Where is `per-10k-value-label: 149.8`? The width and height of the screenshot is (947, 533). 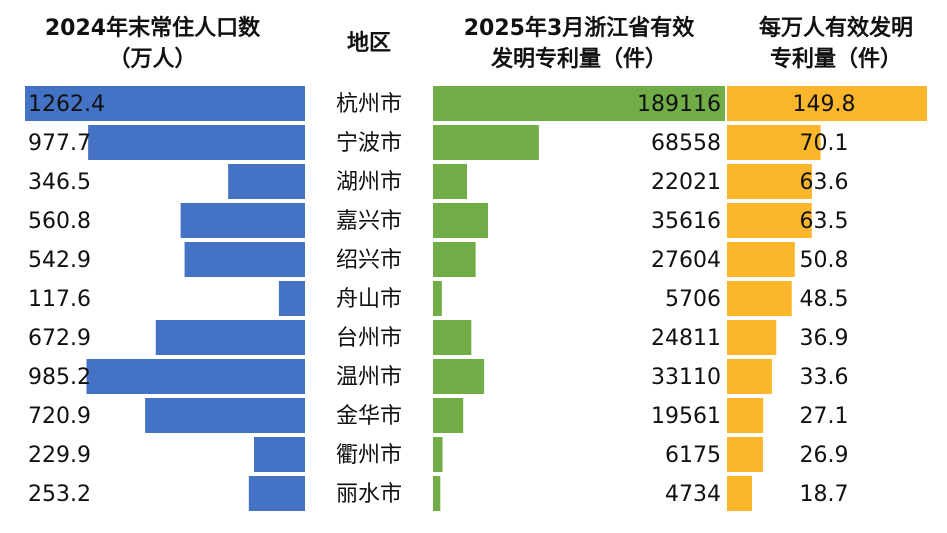 per-10k-value-label: 149.8 is located at coordinates (824, 104).